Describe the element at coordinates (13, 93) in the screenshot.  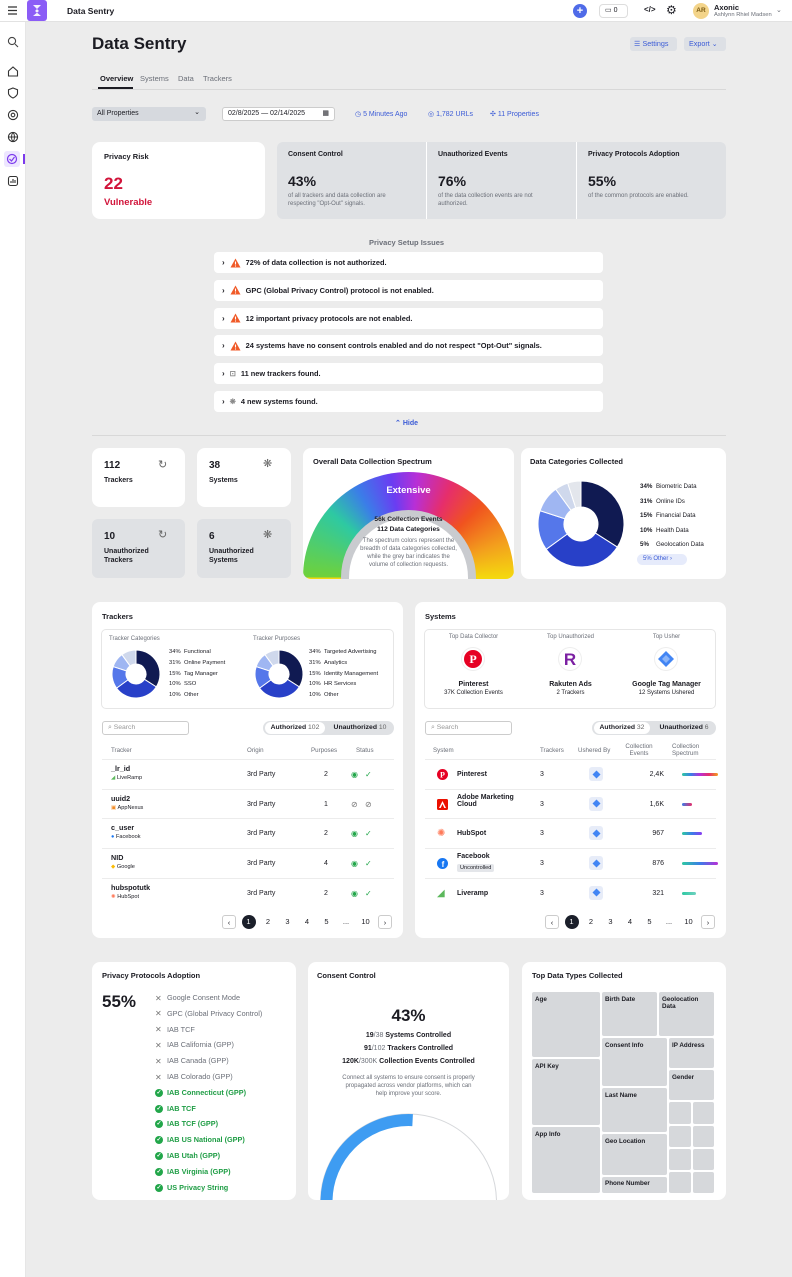
I see `shield-icon` at that location.